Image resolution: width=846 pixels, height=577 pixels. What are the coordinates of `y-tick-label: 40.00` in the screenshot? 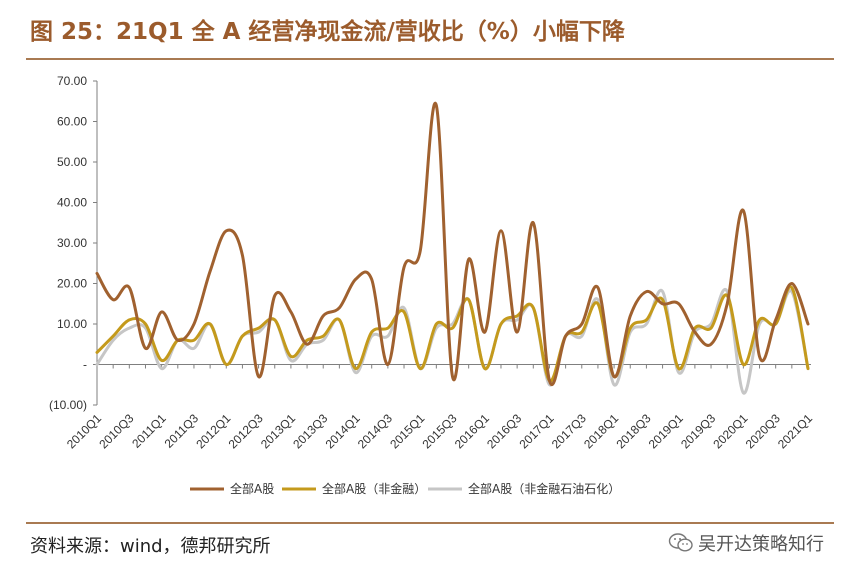 It's located at (72, 203).